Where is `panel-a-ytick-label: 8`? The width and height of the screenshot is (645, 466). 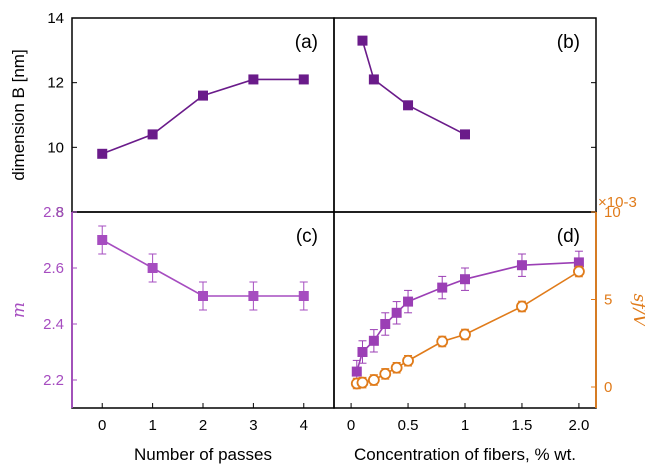 panel-a-ytick-label: 8 is located at coordinates (60, 212).